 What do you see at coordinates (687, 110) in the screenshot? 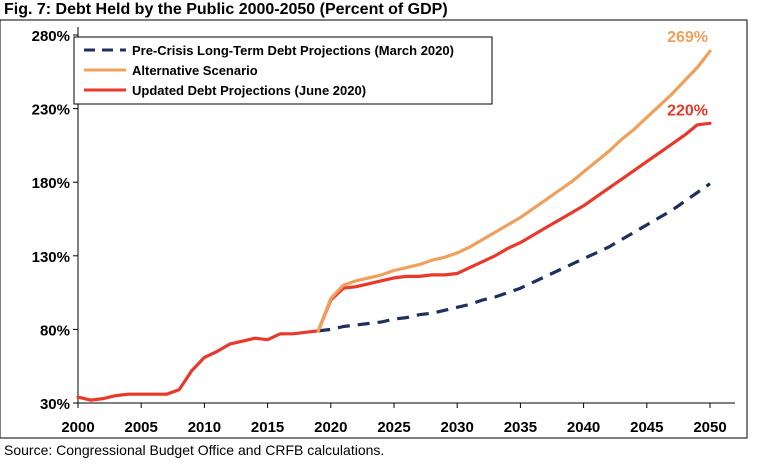
I see `end-value-label: 220%` at bounding box center [687, 110].